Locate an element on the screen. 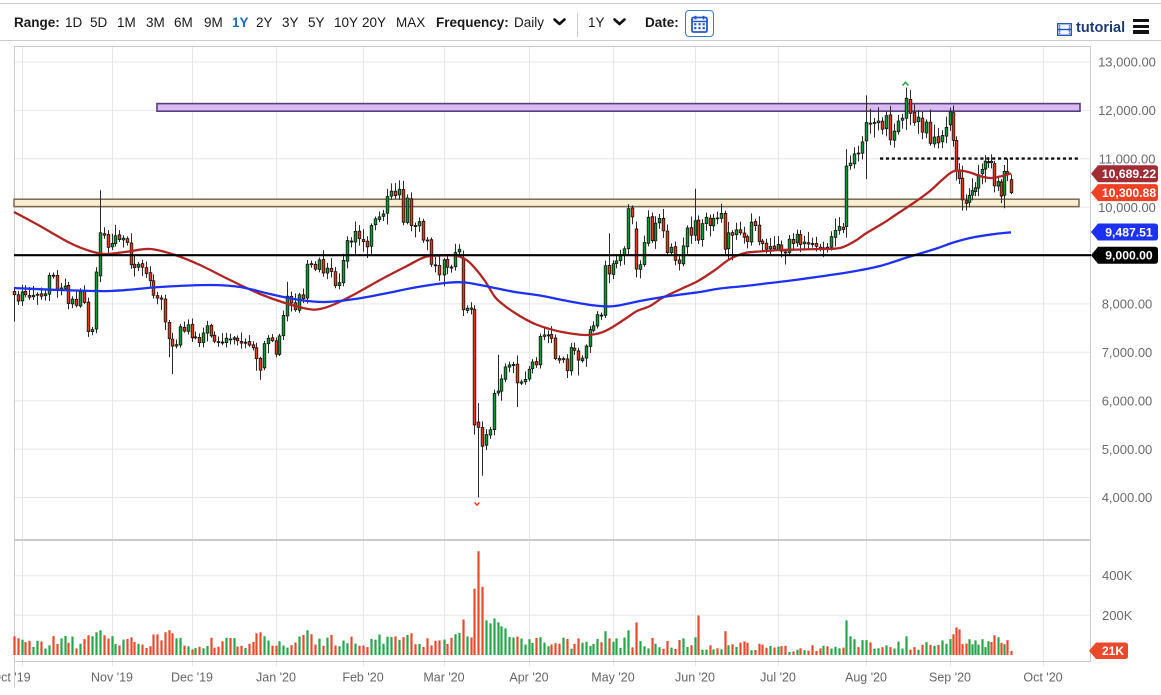  svg-text: 6,000.00 is located at coordinates (1127, 400).